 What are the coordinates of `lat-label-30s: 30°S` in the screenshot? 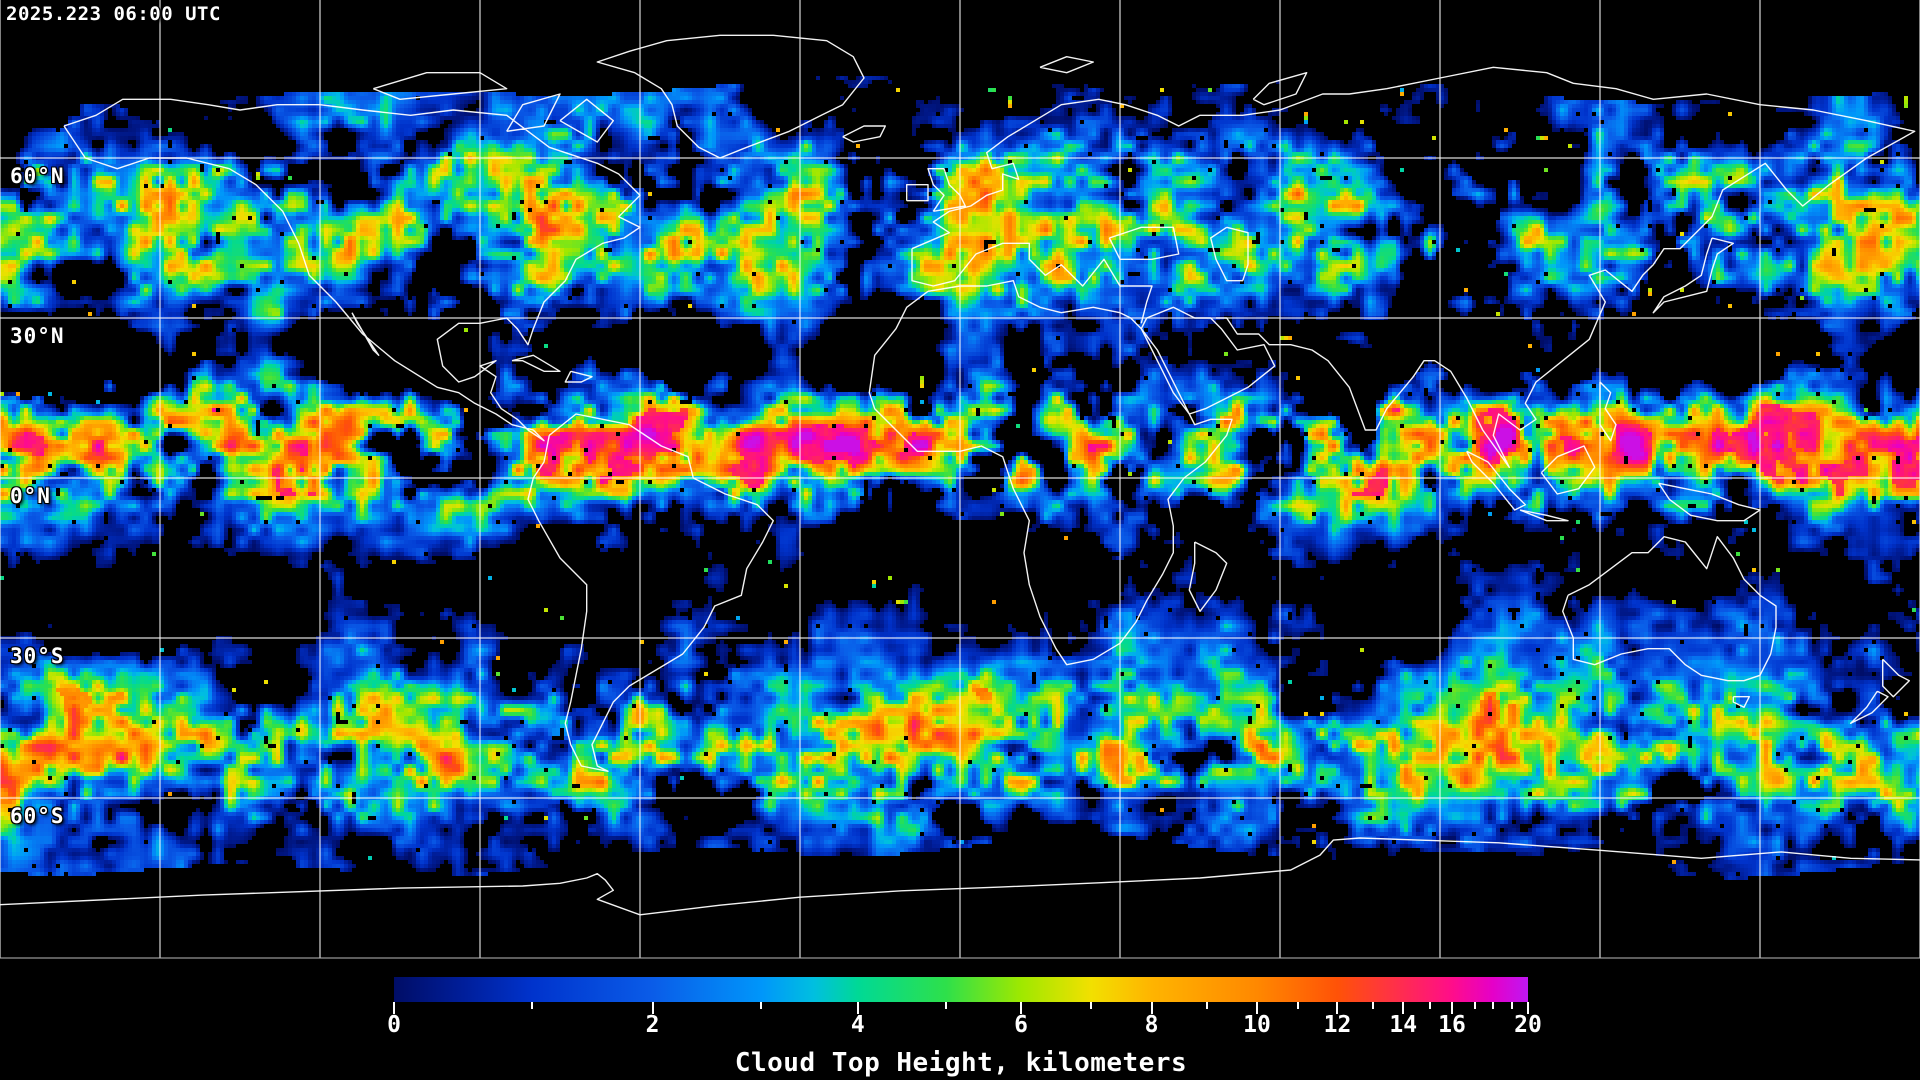 It's located at (37, 656).